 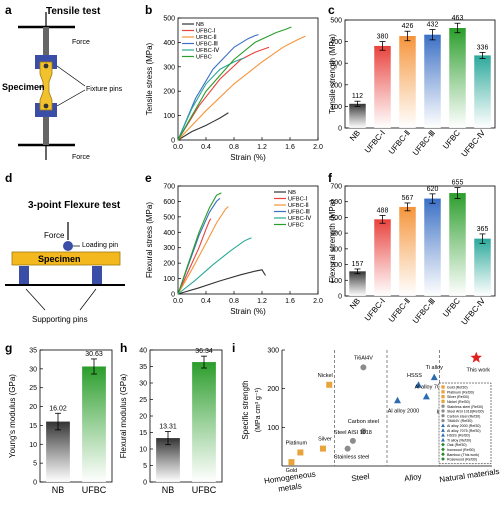 What do you see at coordinates (298, 200) in the screenshot?
I see `flexural-curves-legend-label: UFBC-Ⅰ` at bounding box center [298, 200].